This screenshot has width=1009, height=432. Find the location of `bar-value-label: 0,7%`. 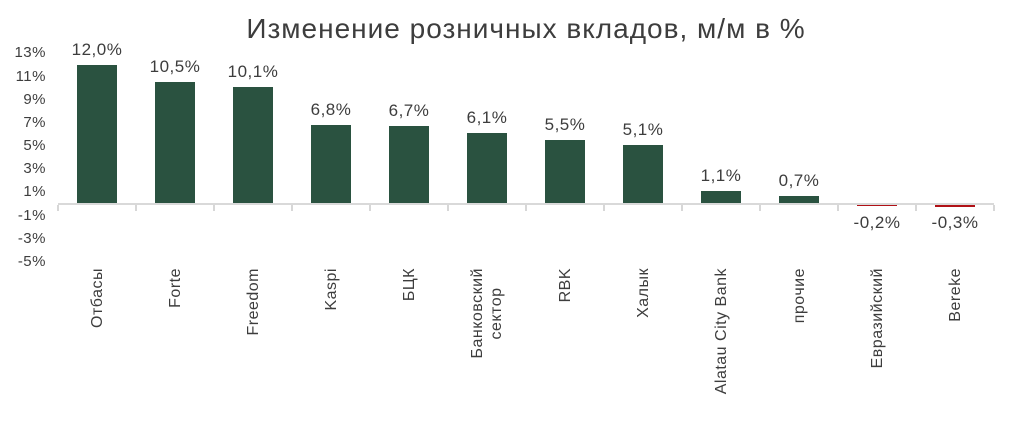

bar-value-label: 0,7% is located at coordinates (799, 180).